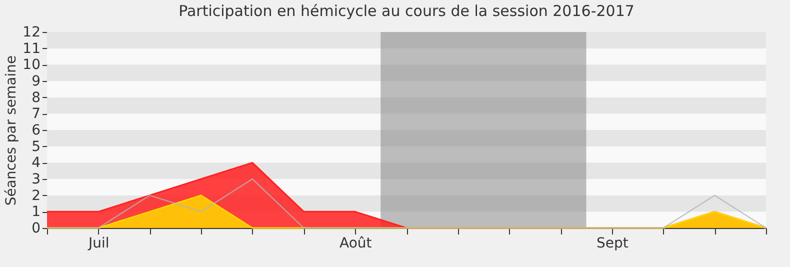  I want to click on y-tick-label: 9, so click(36, 82).